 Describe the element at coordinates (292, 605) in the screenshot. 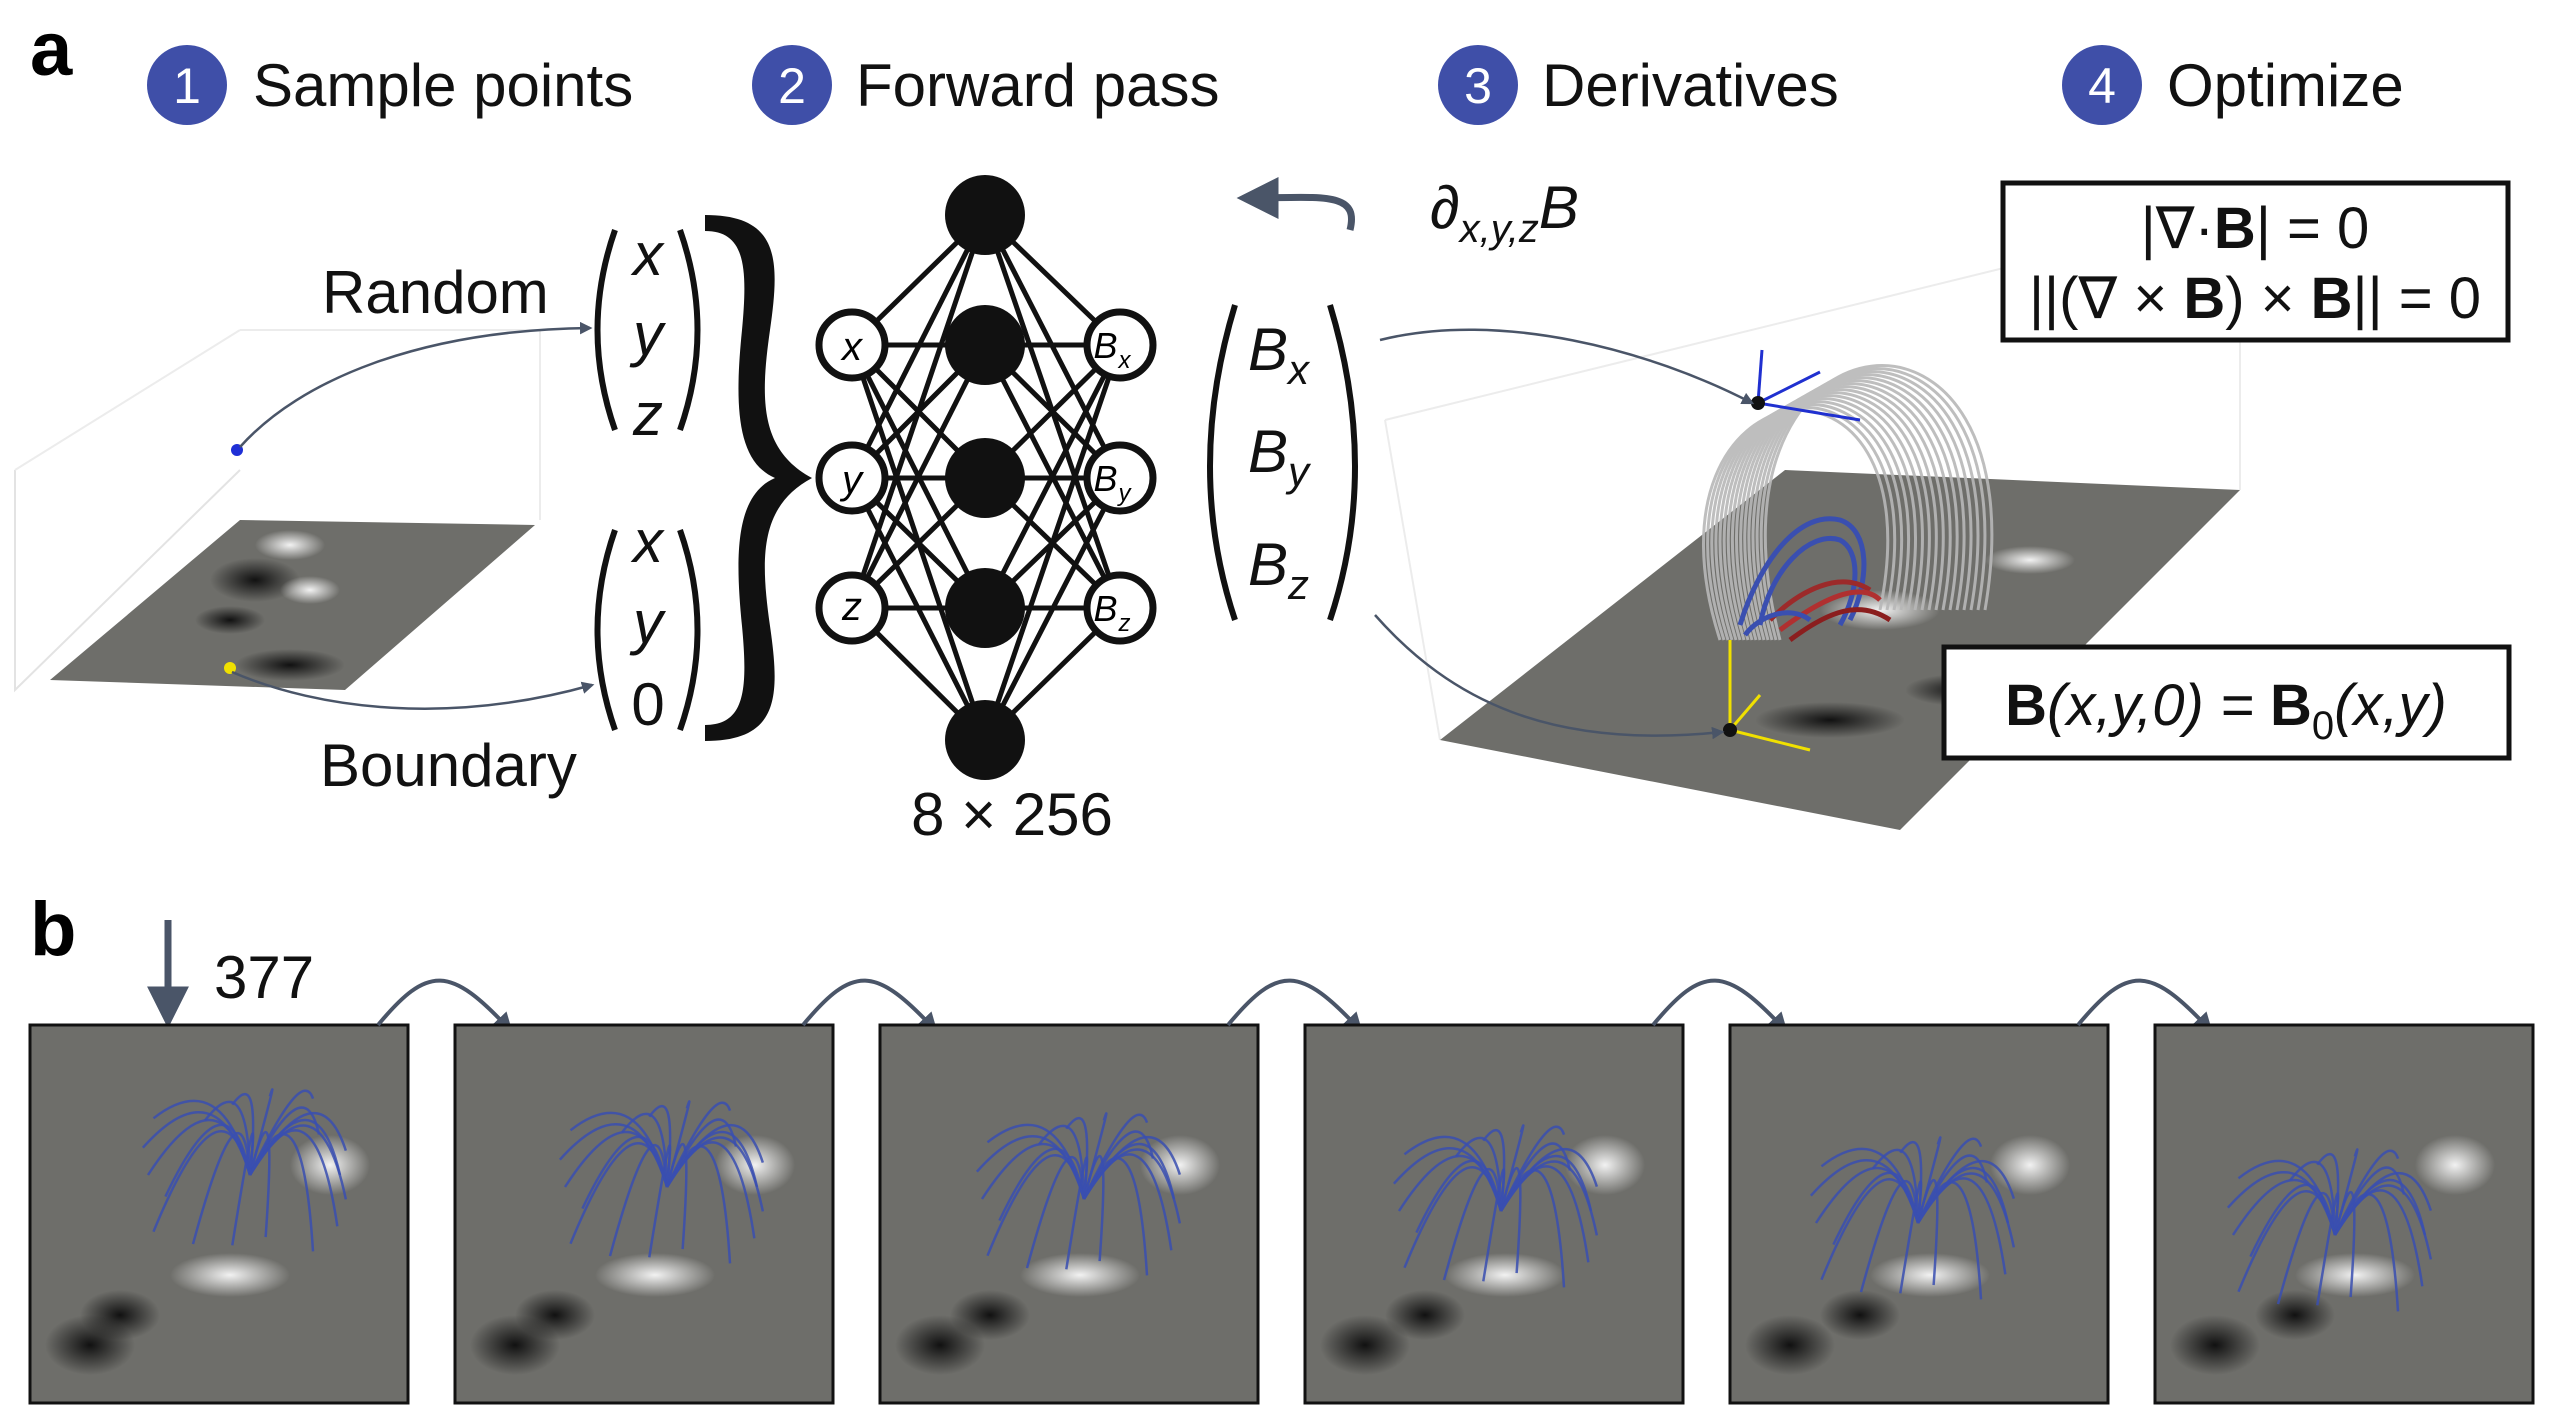

I see `left-magnetogram` at that location.